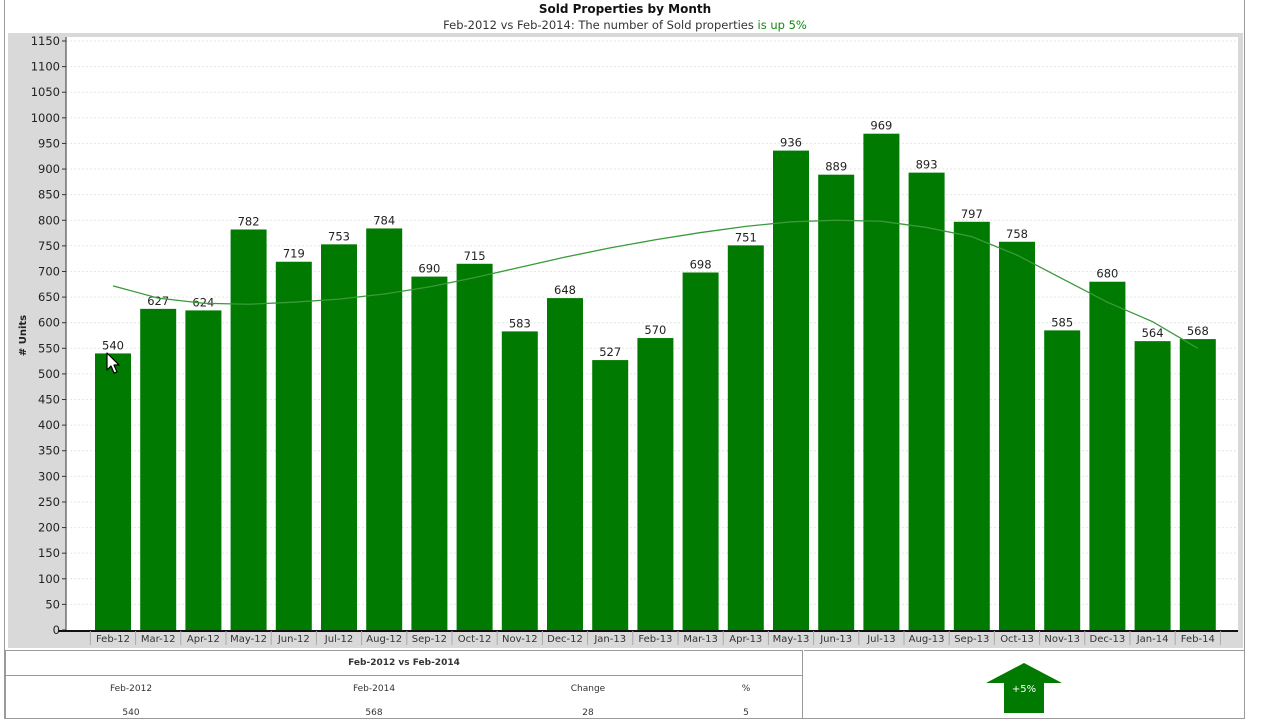 This screenshot has height=720, width=1280. What do you see at coordinates (131, 713) in the screenshot?
I see `value-start: 540` at bounding box center [131, 713].